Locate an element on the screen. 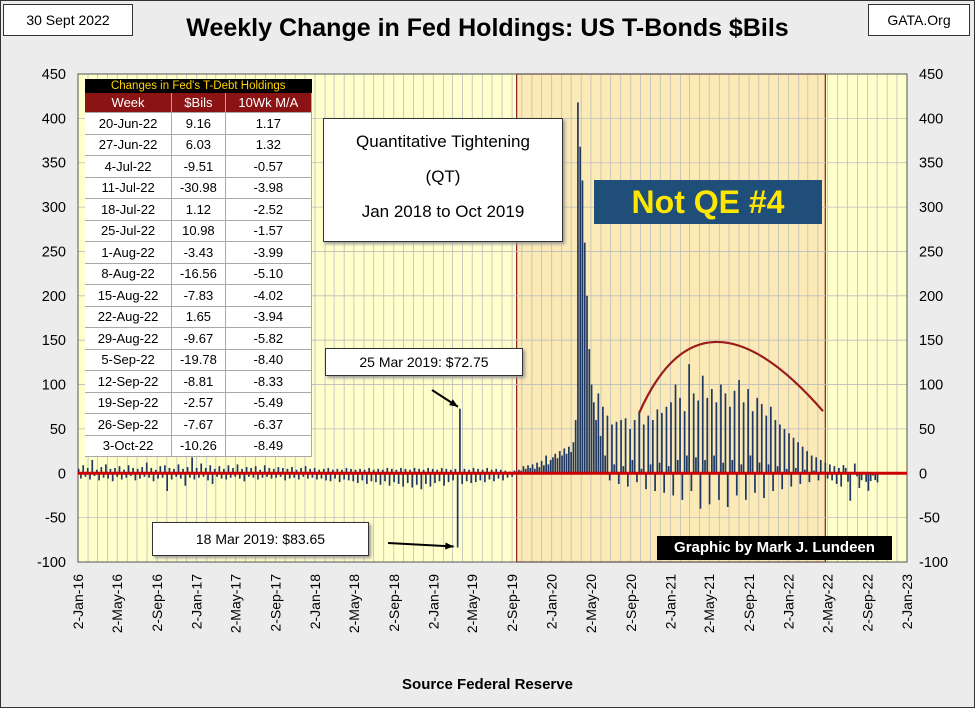  table-cell-ma: -5.10 is located at coordinates (269, 274).